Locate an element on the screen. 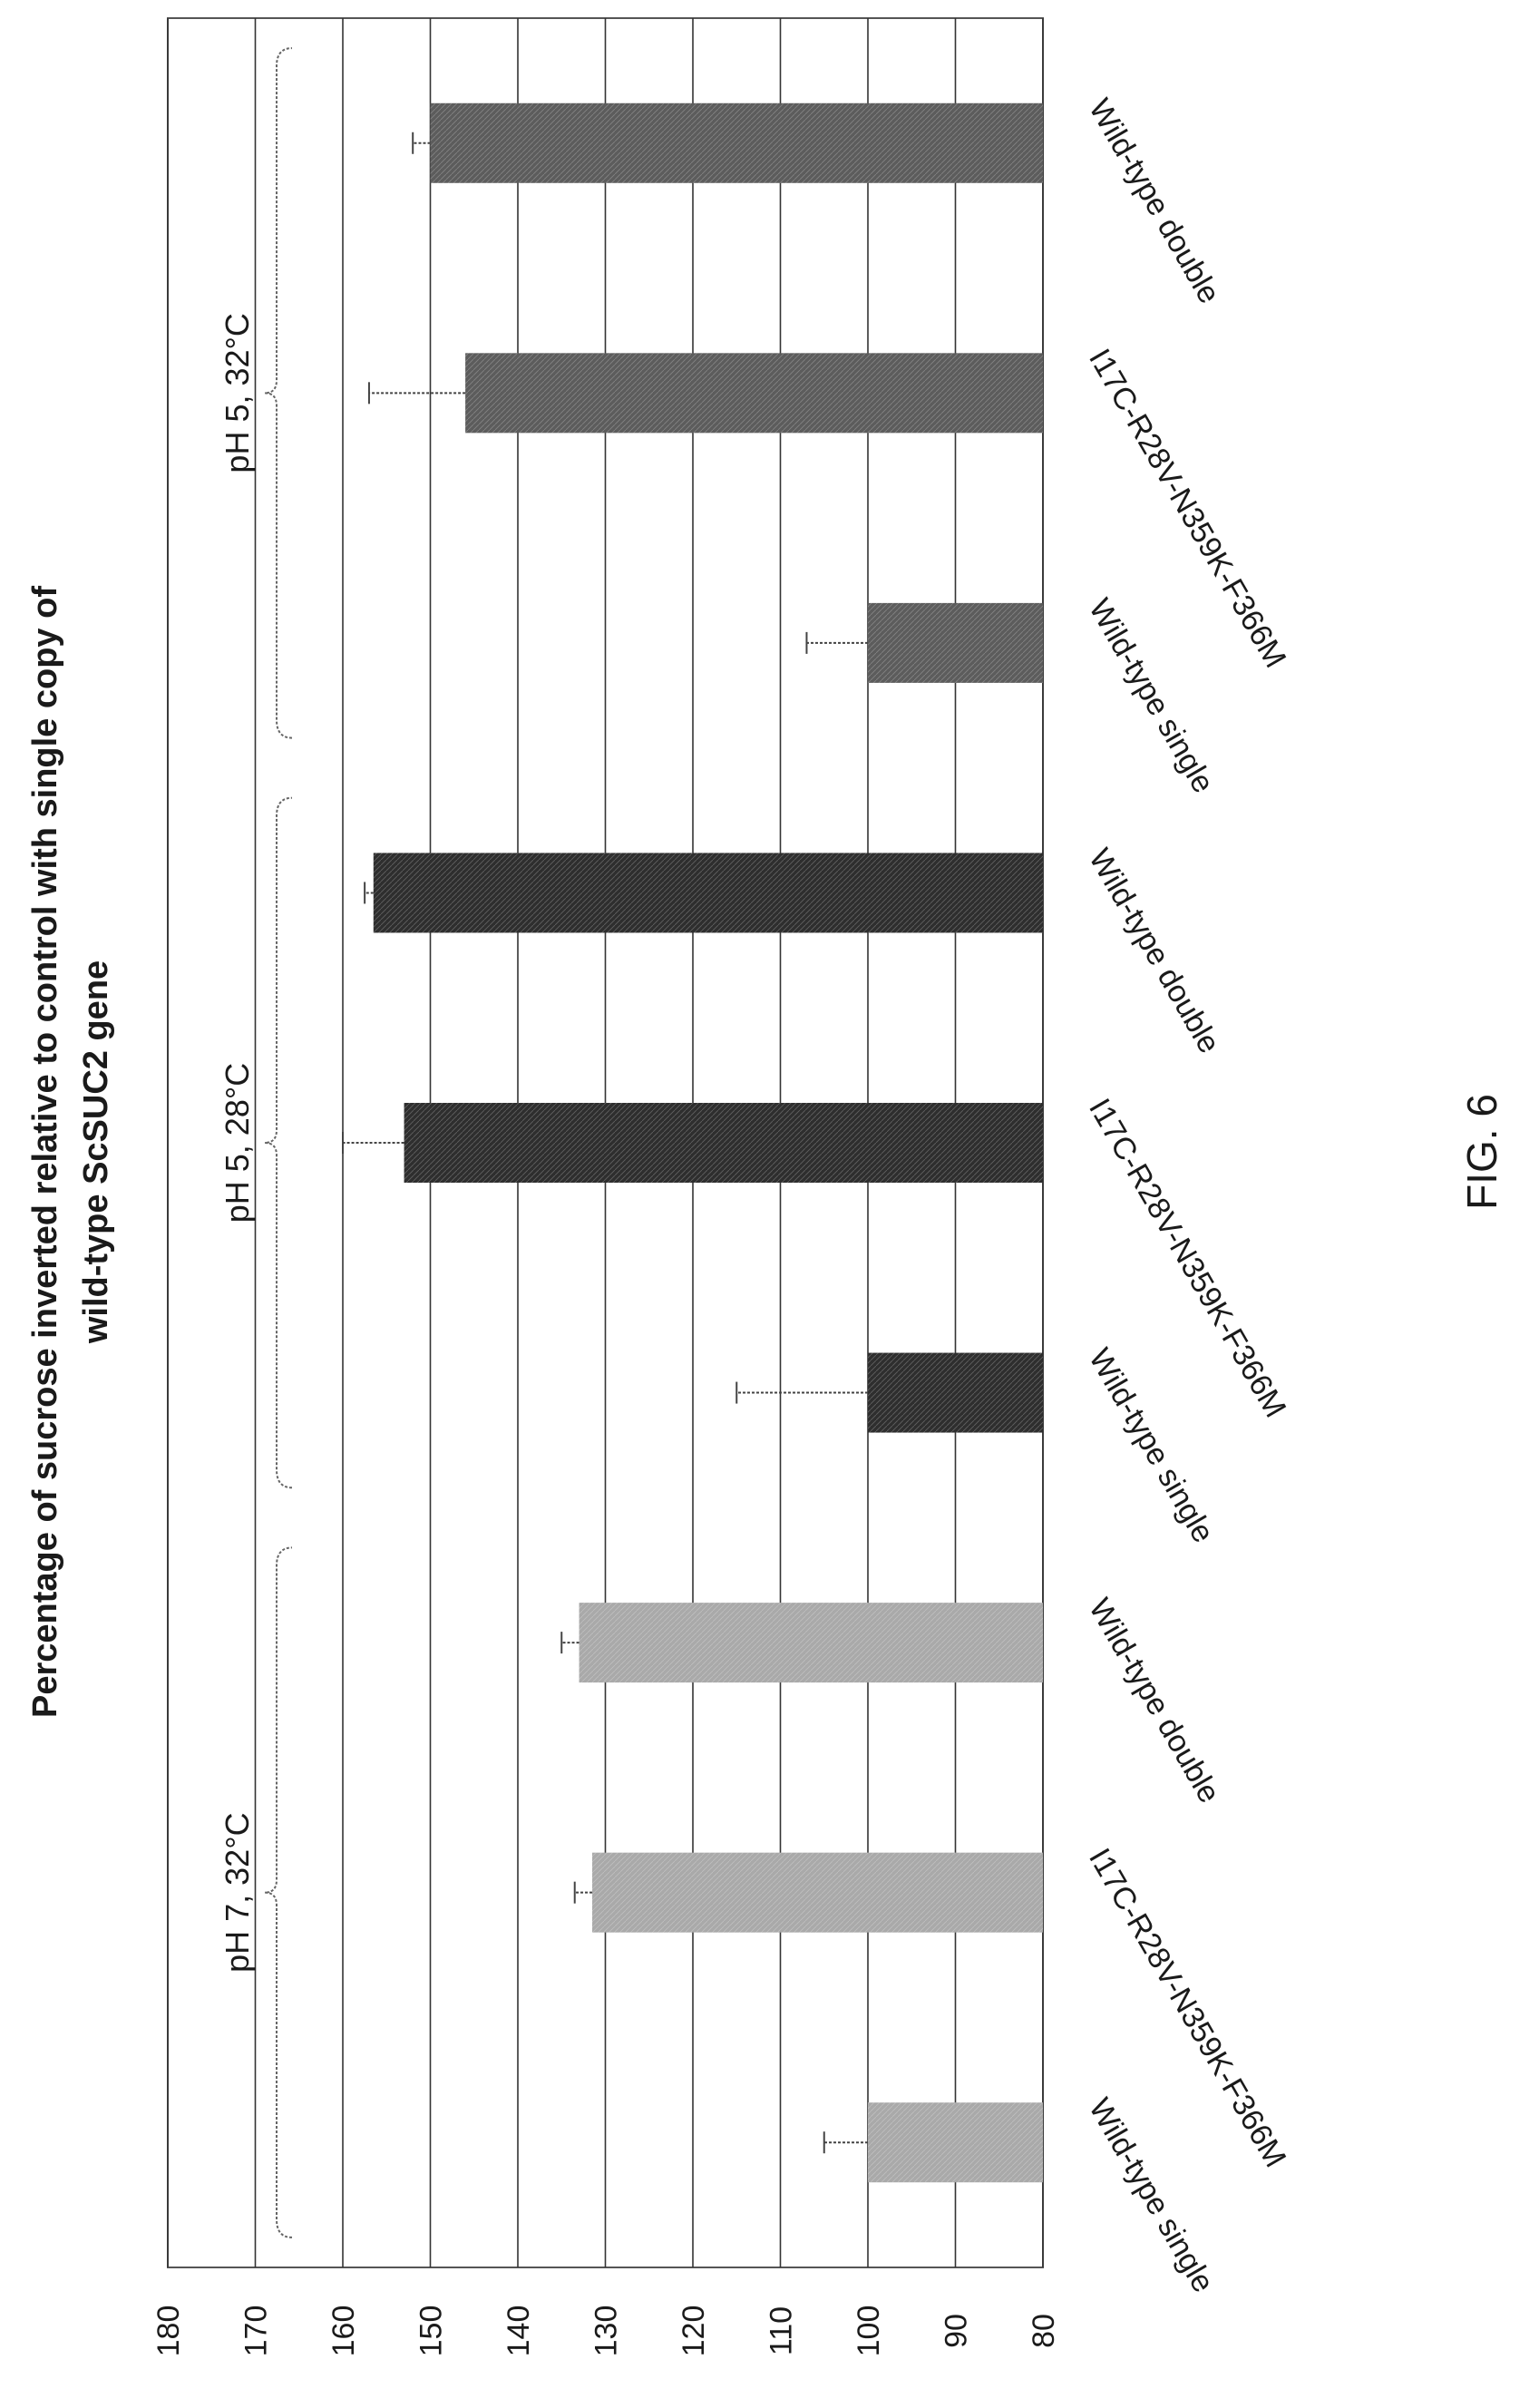 Image resolution: width=1539 pixels, height=2408 pixels. y-tick-label: 130 is located at coordinates (606, 2331).